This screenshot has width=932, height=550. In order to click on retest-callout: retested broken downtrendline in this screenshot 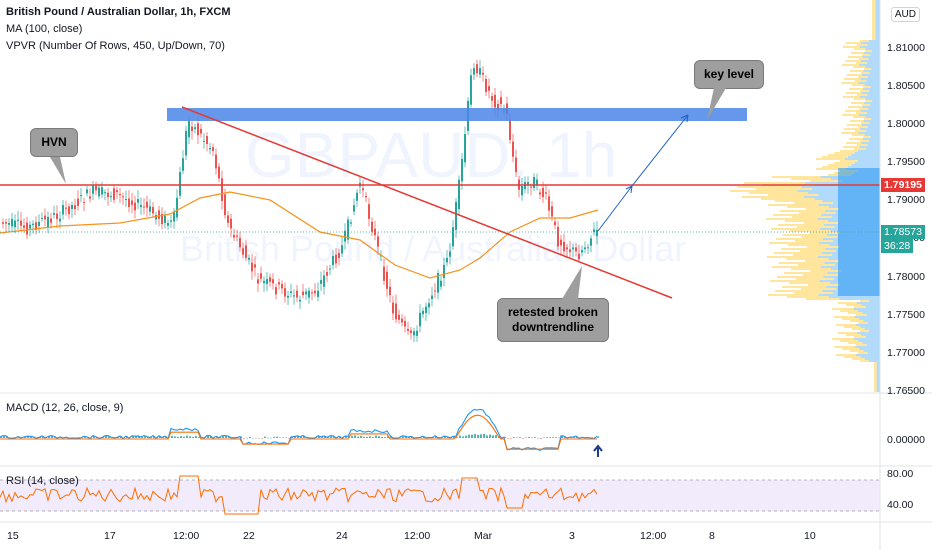, I will do `click(553, 320)`.